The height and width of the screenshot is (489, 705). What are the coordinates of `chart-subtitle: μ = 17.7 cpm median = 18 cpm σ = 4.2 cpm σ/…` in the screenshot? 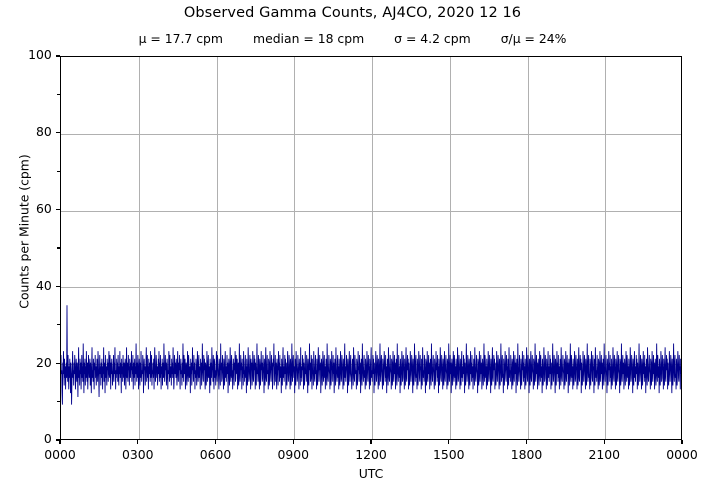 It's located at (352, 38).